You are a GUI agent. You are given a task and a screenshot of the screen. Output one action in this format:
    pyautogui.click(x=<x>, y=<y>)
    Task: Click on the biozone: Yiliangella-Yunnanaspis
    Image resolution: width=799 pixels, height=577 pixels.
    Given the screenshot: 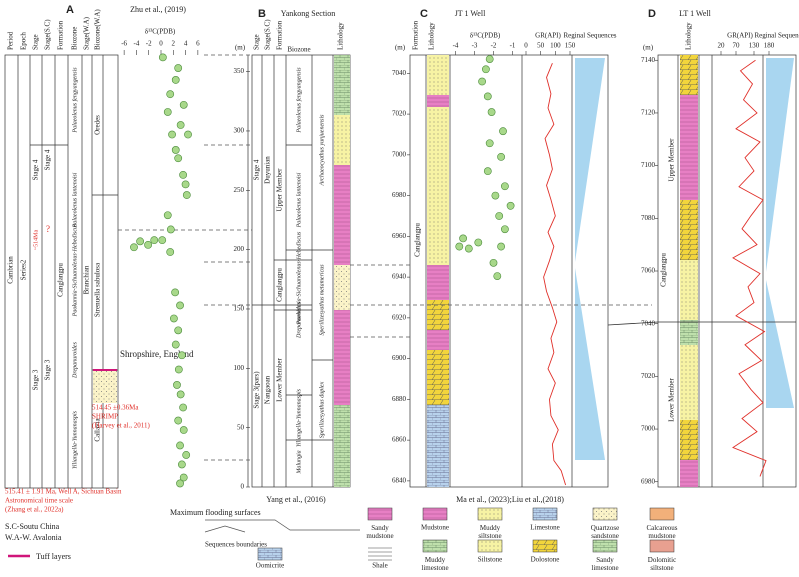 What is the action you would take?
    pyautogui.click(x=299, y=417)
    